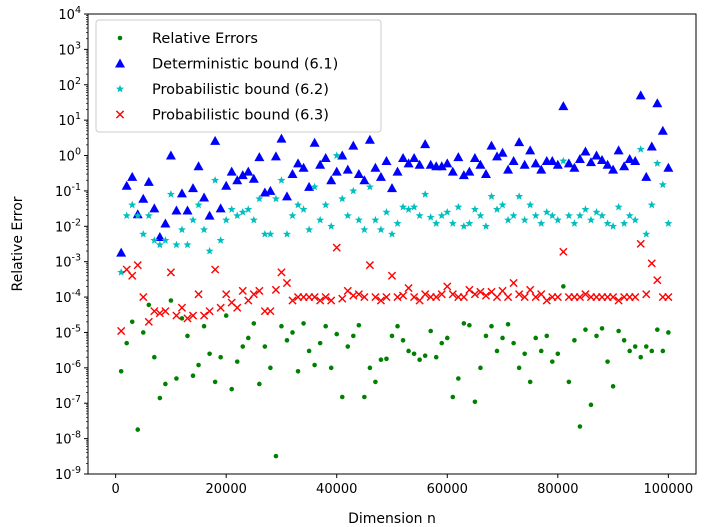  What do you see at coordinates (68, 191) in the screenshot?
I see `y-tick-label: 10⁻¹` at bounding box center [68, 191].